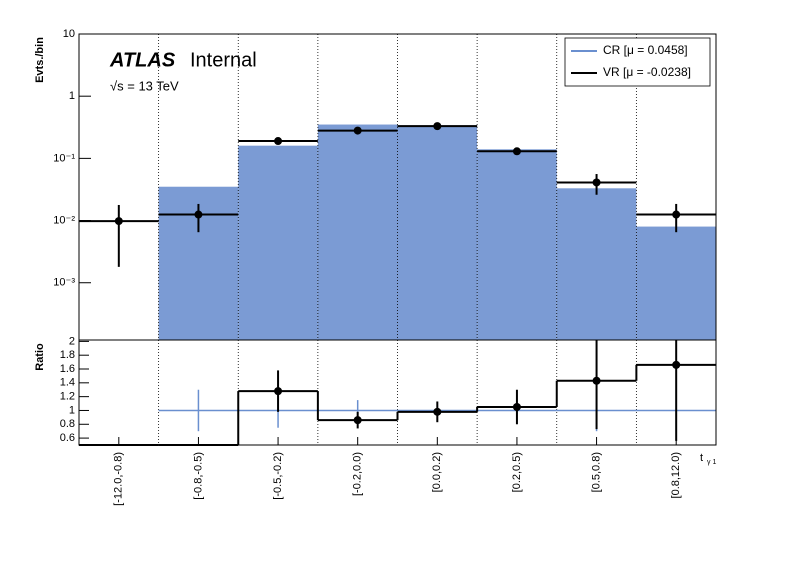 This screenshot has height=572, width=796. I want to click on x-tick-label: [0.0,0.2), so click(437, 472).